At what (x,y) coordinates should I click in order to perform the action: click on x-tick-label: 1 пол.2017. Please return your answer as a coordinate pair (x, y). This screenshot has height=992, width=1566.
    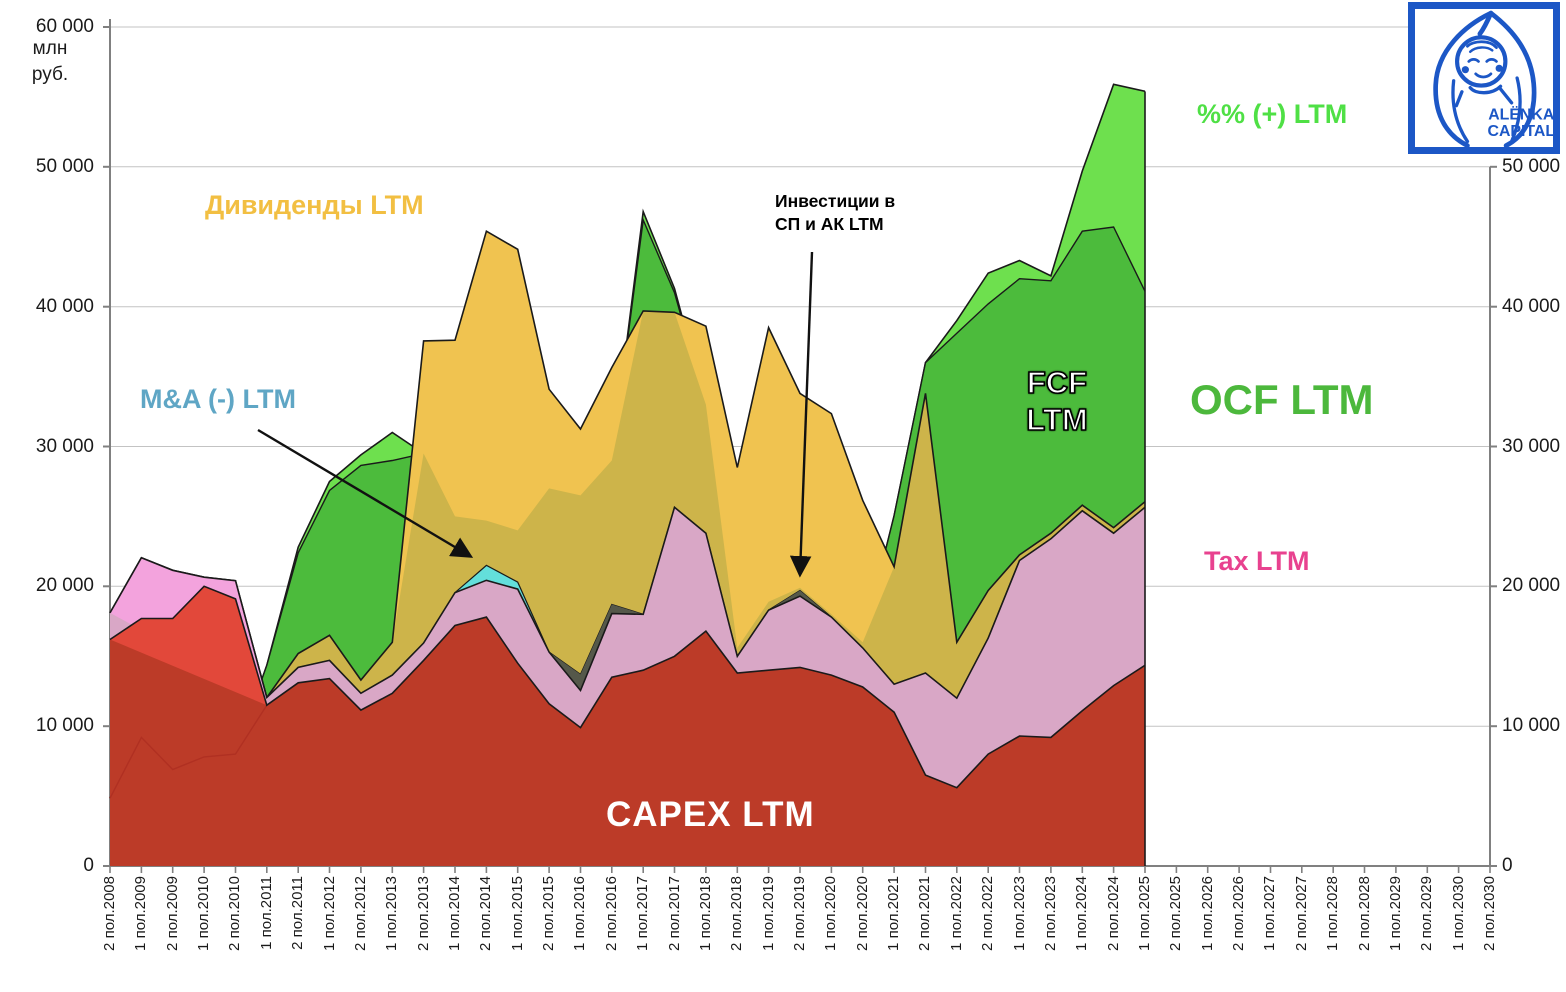
    Looking at the image, I should click on (643, 913).